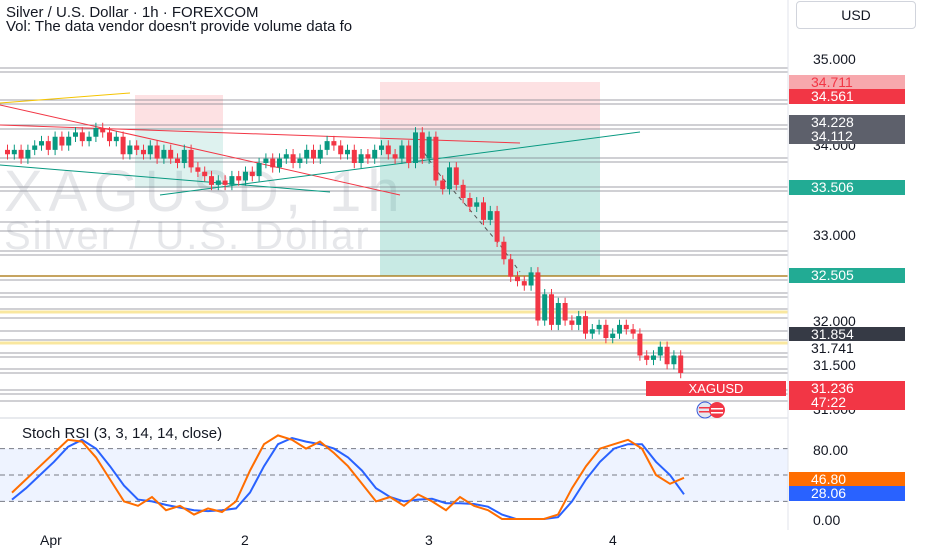 The image size is (932, 550). What do you see at coordinates (834, 59) in the screenshot?
I see `price-tick: 35.000` at bounding box center [834, 59].